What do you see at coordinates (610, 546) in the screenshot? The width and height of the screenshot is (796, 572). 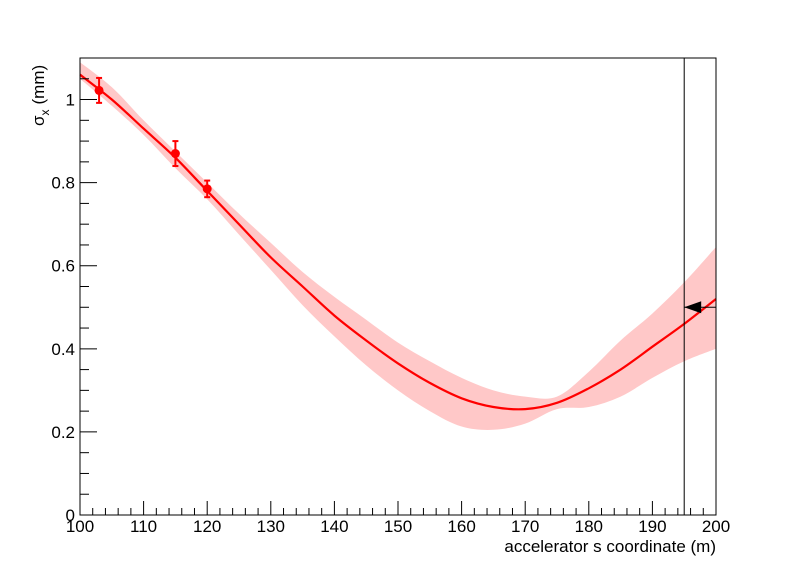 I see `x-axis-title: accelerator s coordinate (m)` at bounding box center [610, 546].